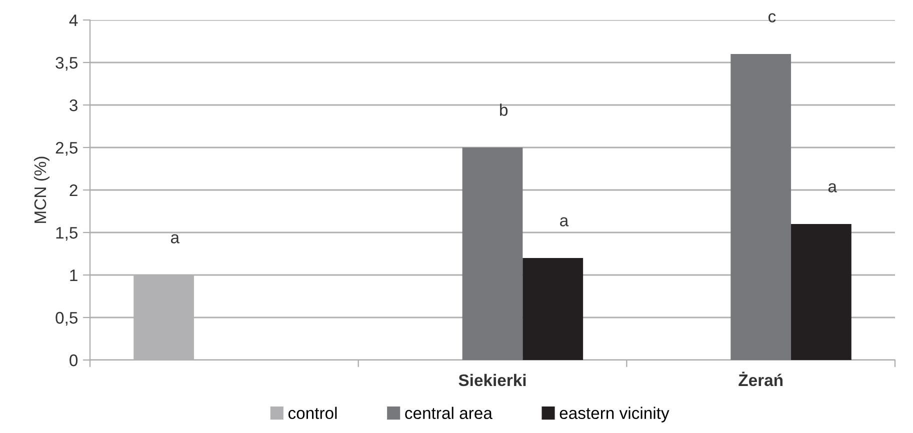 The width and height of the screenshot is (913, 433). What do you see at coordinates (42, 189) in the screenshot?
I see `y-axis-title: MCN (%)` at bounding box center [42, 189].